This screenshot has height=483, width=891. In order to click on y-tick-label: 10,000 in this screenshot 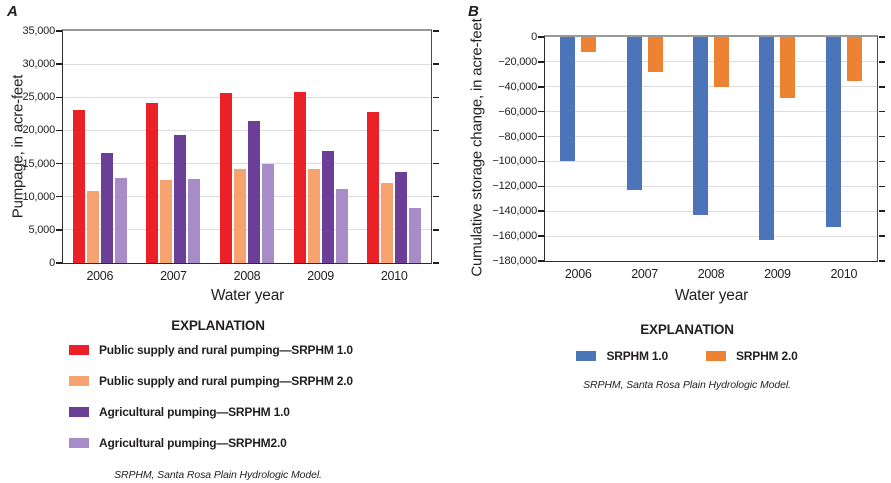, I will do `click(39, 196)`.